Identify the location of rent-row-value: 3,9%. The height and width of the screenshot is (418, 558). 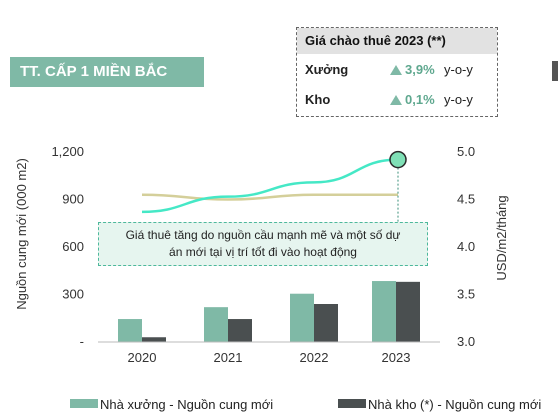
(420, 69).